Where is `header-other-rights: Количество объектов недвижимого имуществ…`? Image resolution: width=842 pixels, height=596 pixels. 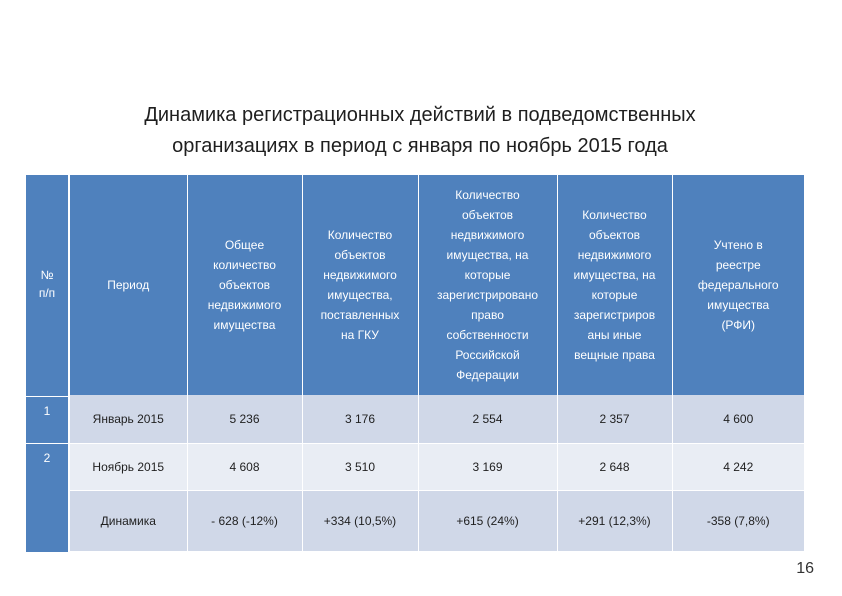 header-other-rights: Количество объектов недвижимого имуществ… is located at coordinates (615, 285).